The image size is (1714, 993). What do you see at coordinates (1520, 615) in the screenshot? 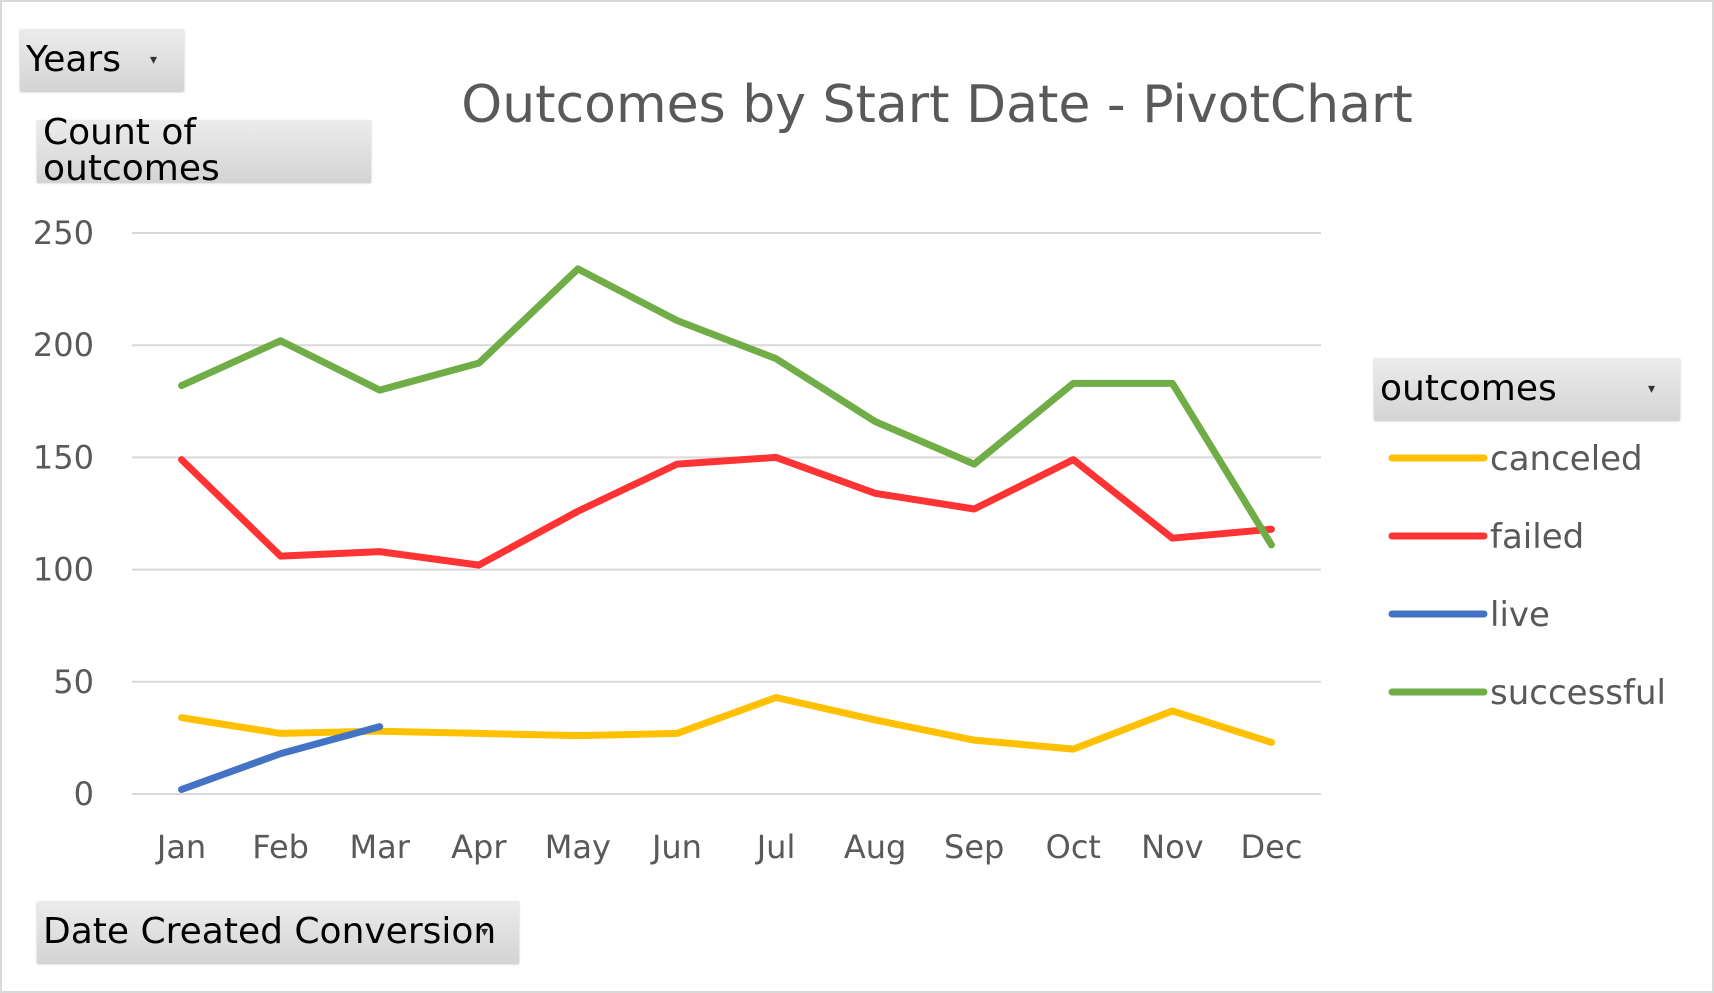
I see `legend-label-live: live` at bounding box center [1520, 615].